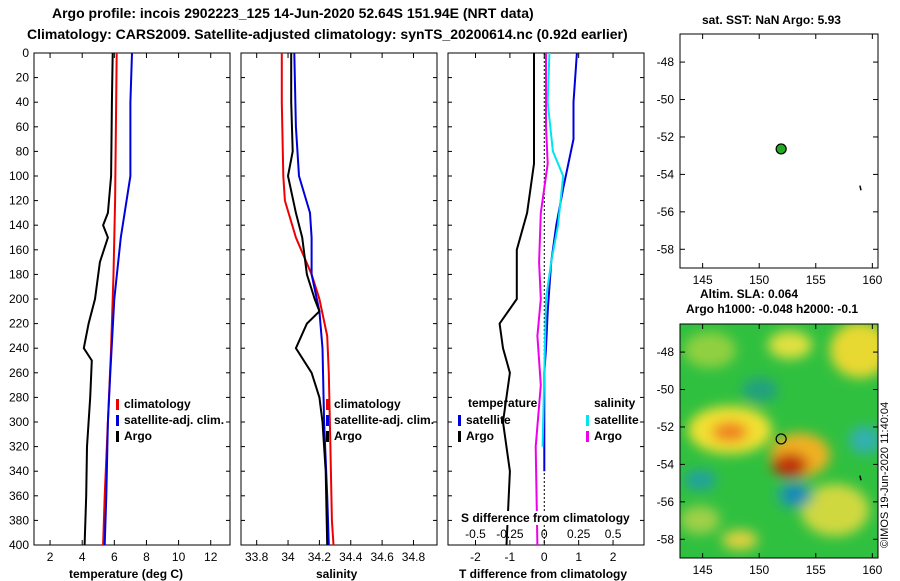 The width and height of the screenshot is (900, 581). I want to click on s-difference-legend: salinity satellite Argo, so click(612, 420).